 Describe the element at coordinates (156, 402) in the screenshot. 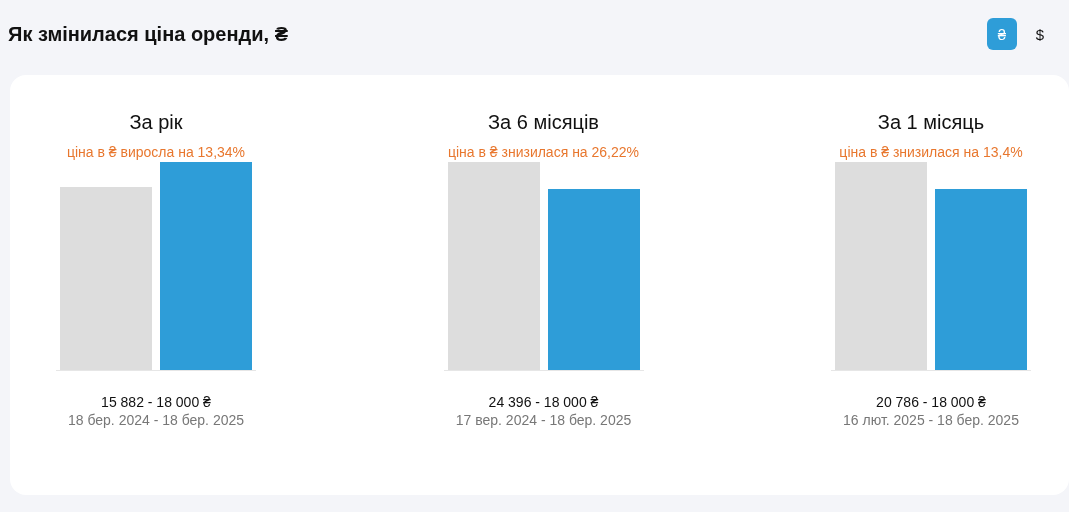

I see `text: 15 882 - 18 000 ₴` at that location.